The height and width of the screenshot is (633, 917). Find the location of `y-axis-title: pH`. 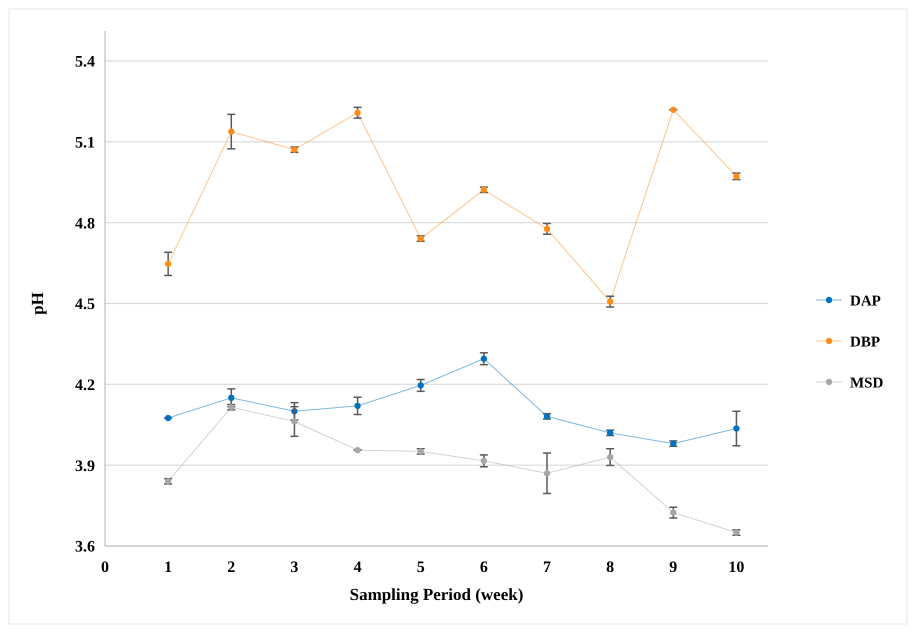

y-axis-title: pH is located at coordinates (37, 303).